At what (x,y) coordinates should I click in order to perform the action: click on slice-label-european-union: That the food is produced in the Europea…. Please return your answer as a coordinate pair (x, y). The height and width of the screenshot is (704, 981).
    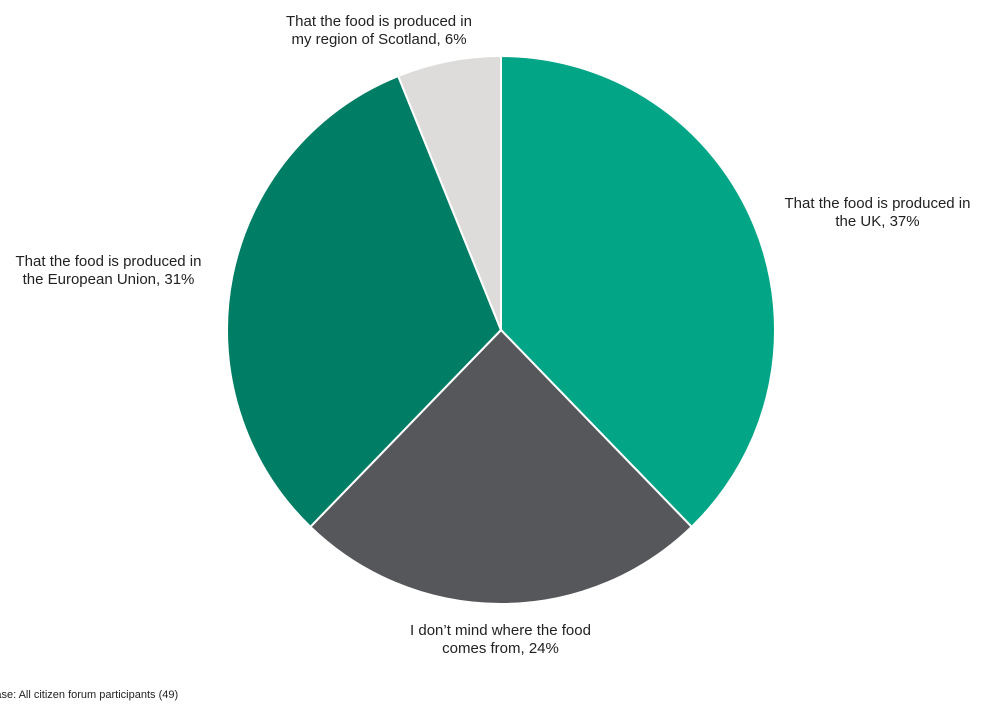
    Looking at the image, I should click on (108, 270).